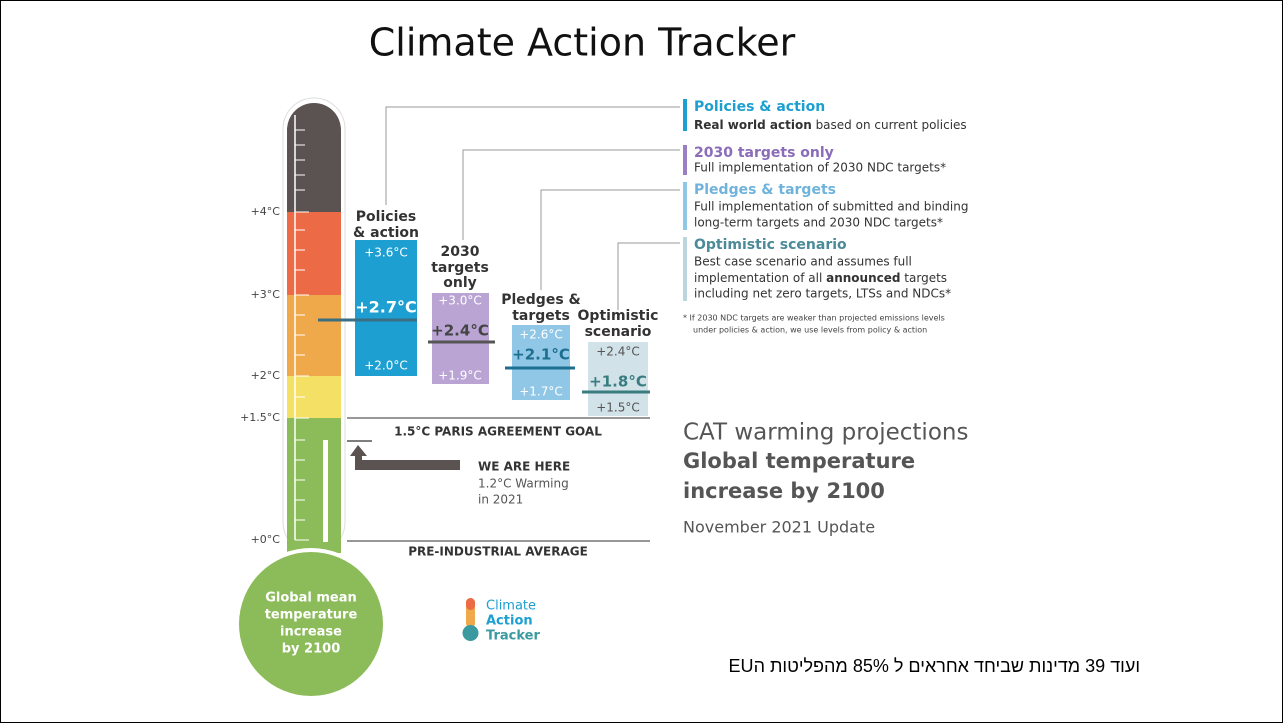 The image size is (1283, 723). I want to click on mid: +2.7°C, so click(386, 307).